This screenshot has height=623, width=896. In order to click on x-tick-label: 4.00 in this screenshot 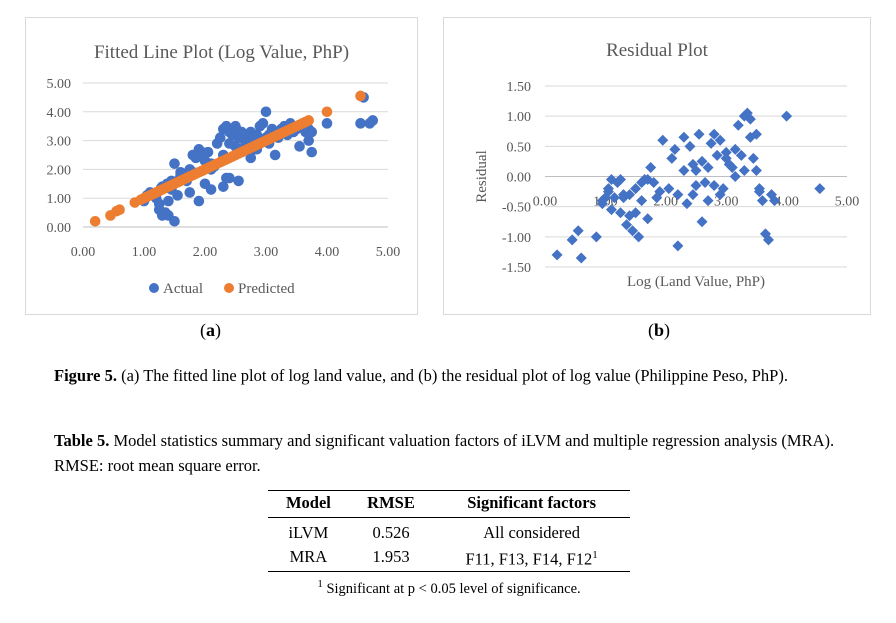, I will do `click(786, 202)`.